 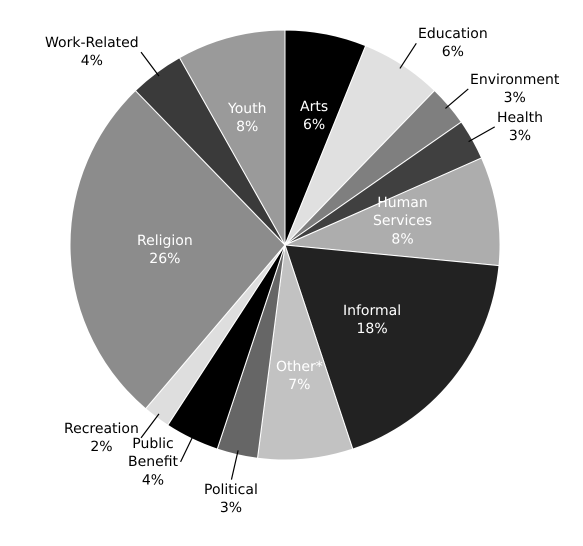 I want to click on slice-label: Work-Related, so click(x=92, y=43).